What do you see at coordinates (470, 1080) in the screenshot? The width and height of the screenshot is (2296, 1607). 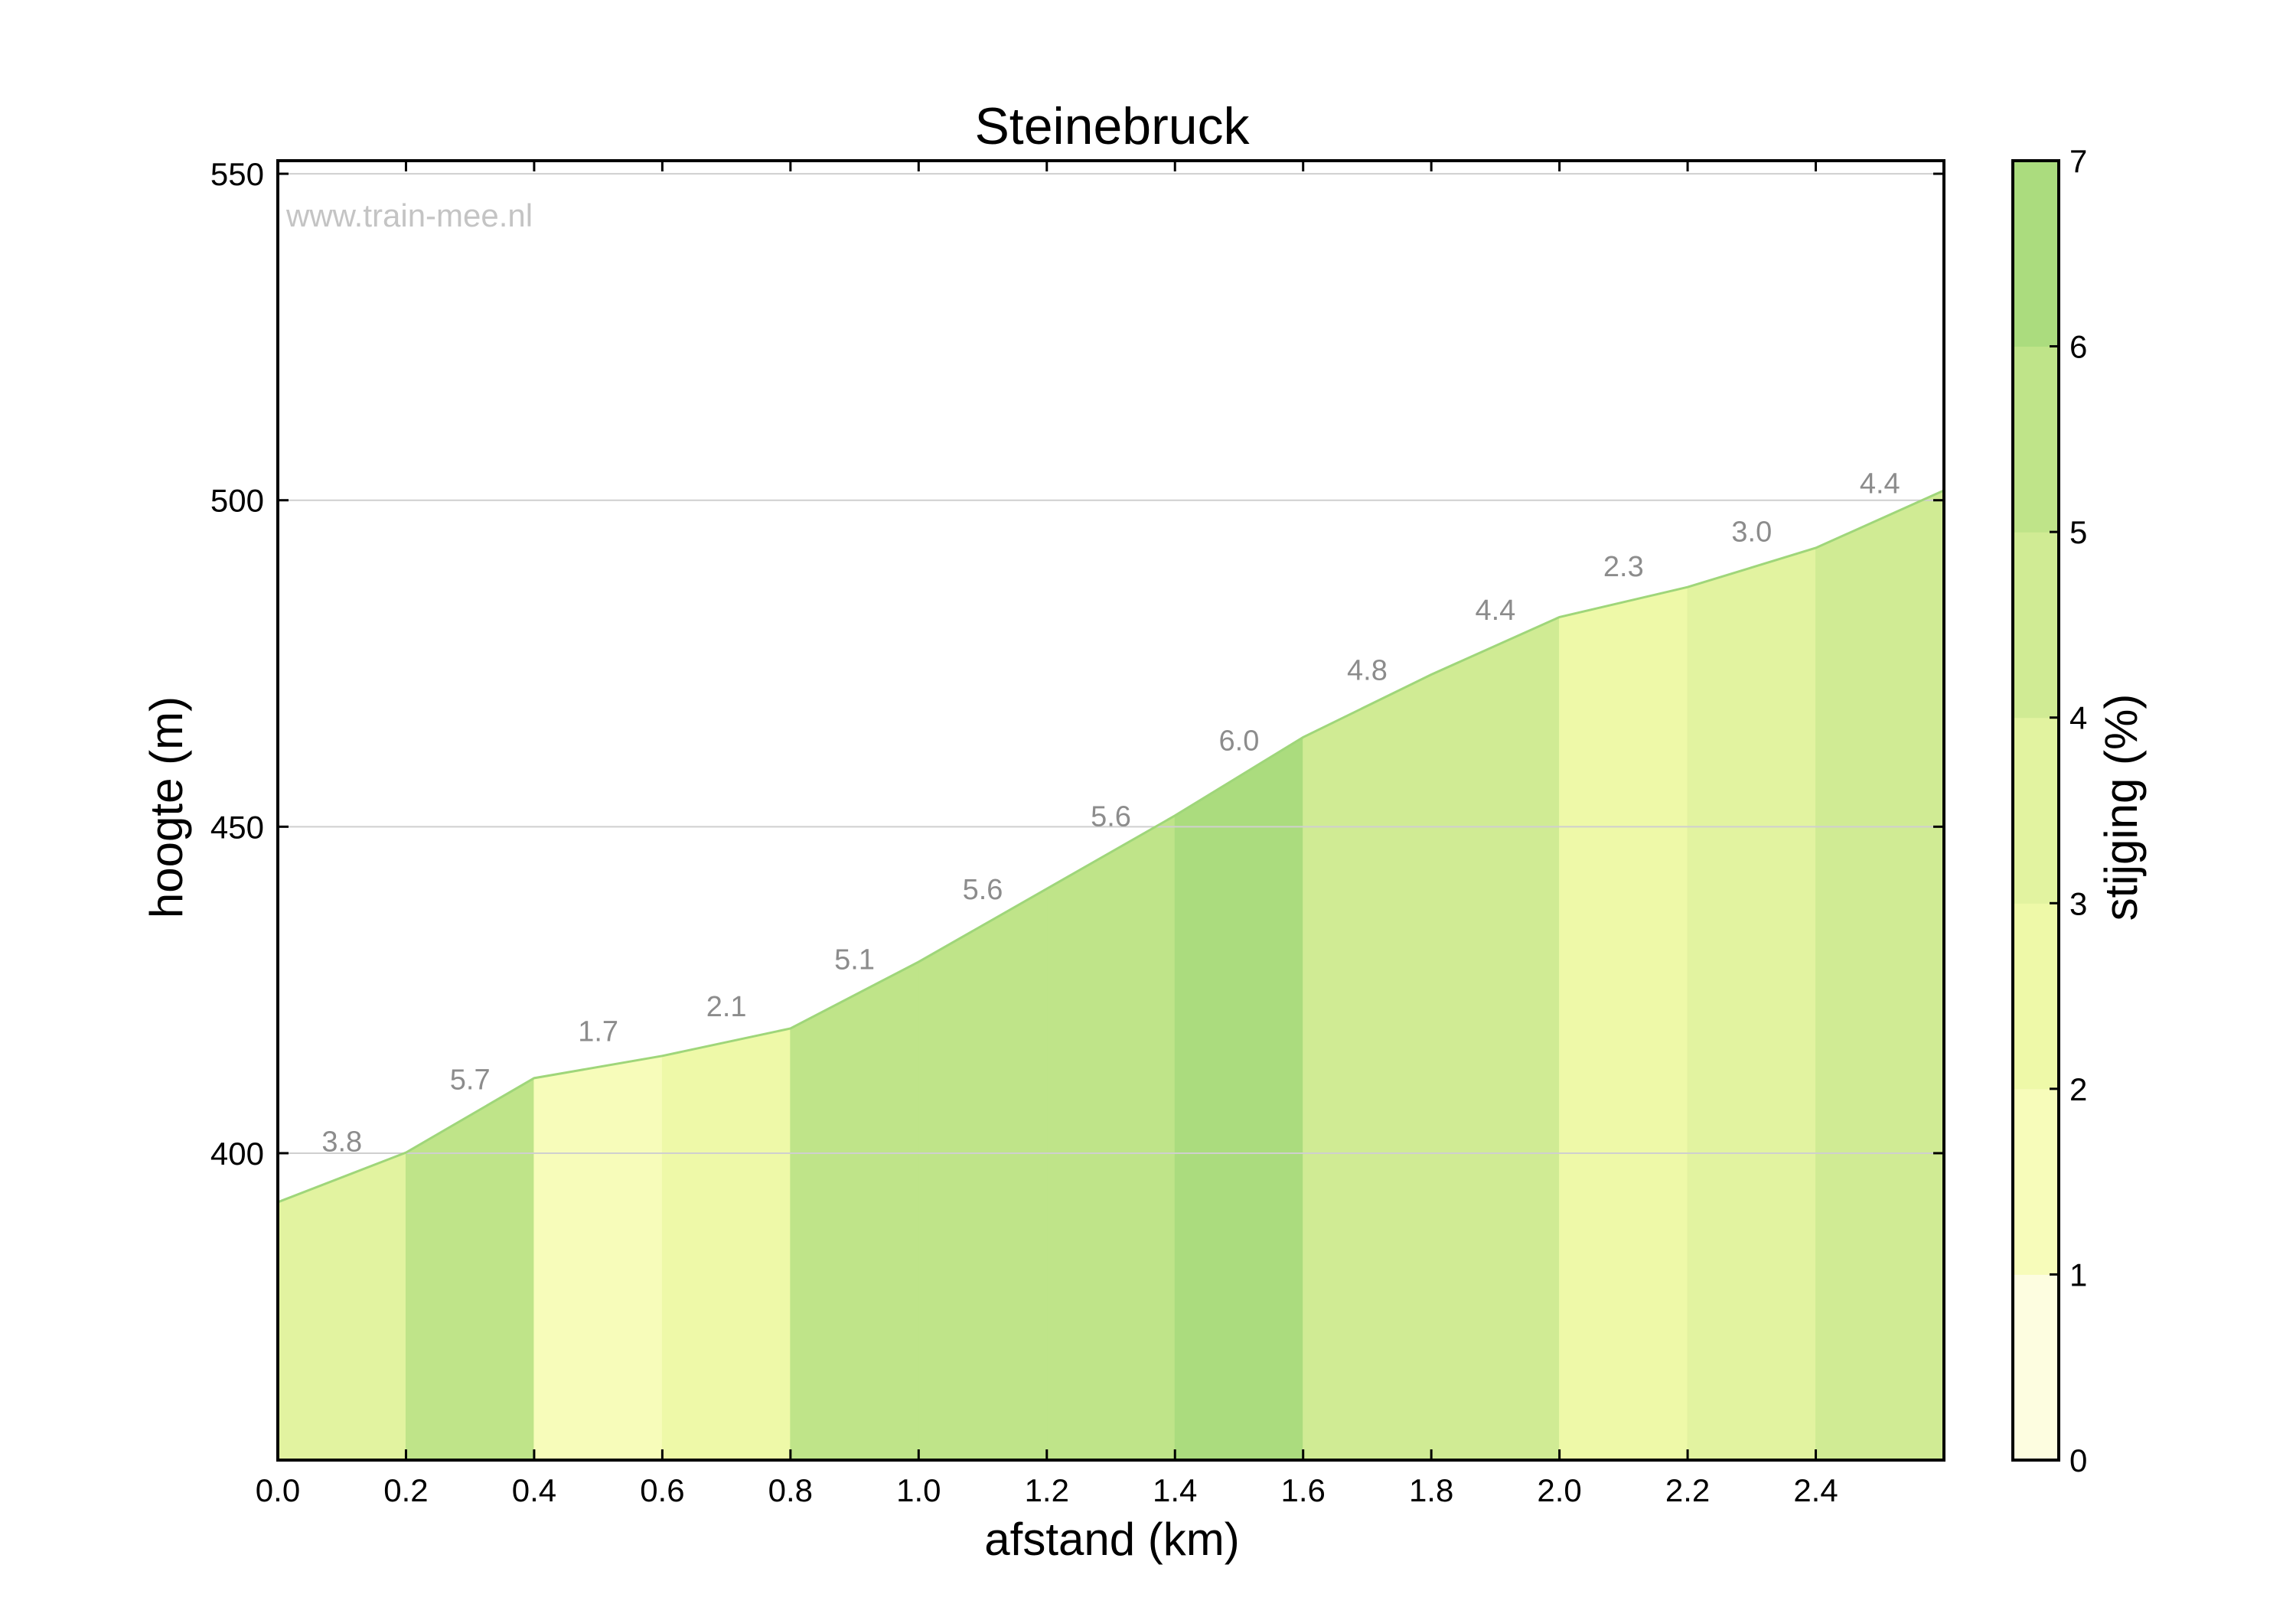 I see `gradient-label: 5.7` at bounding box center [470, 1080].